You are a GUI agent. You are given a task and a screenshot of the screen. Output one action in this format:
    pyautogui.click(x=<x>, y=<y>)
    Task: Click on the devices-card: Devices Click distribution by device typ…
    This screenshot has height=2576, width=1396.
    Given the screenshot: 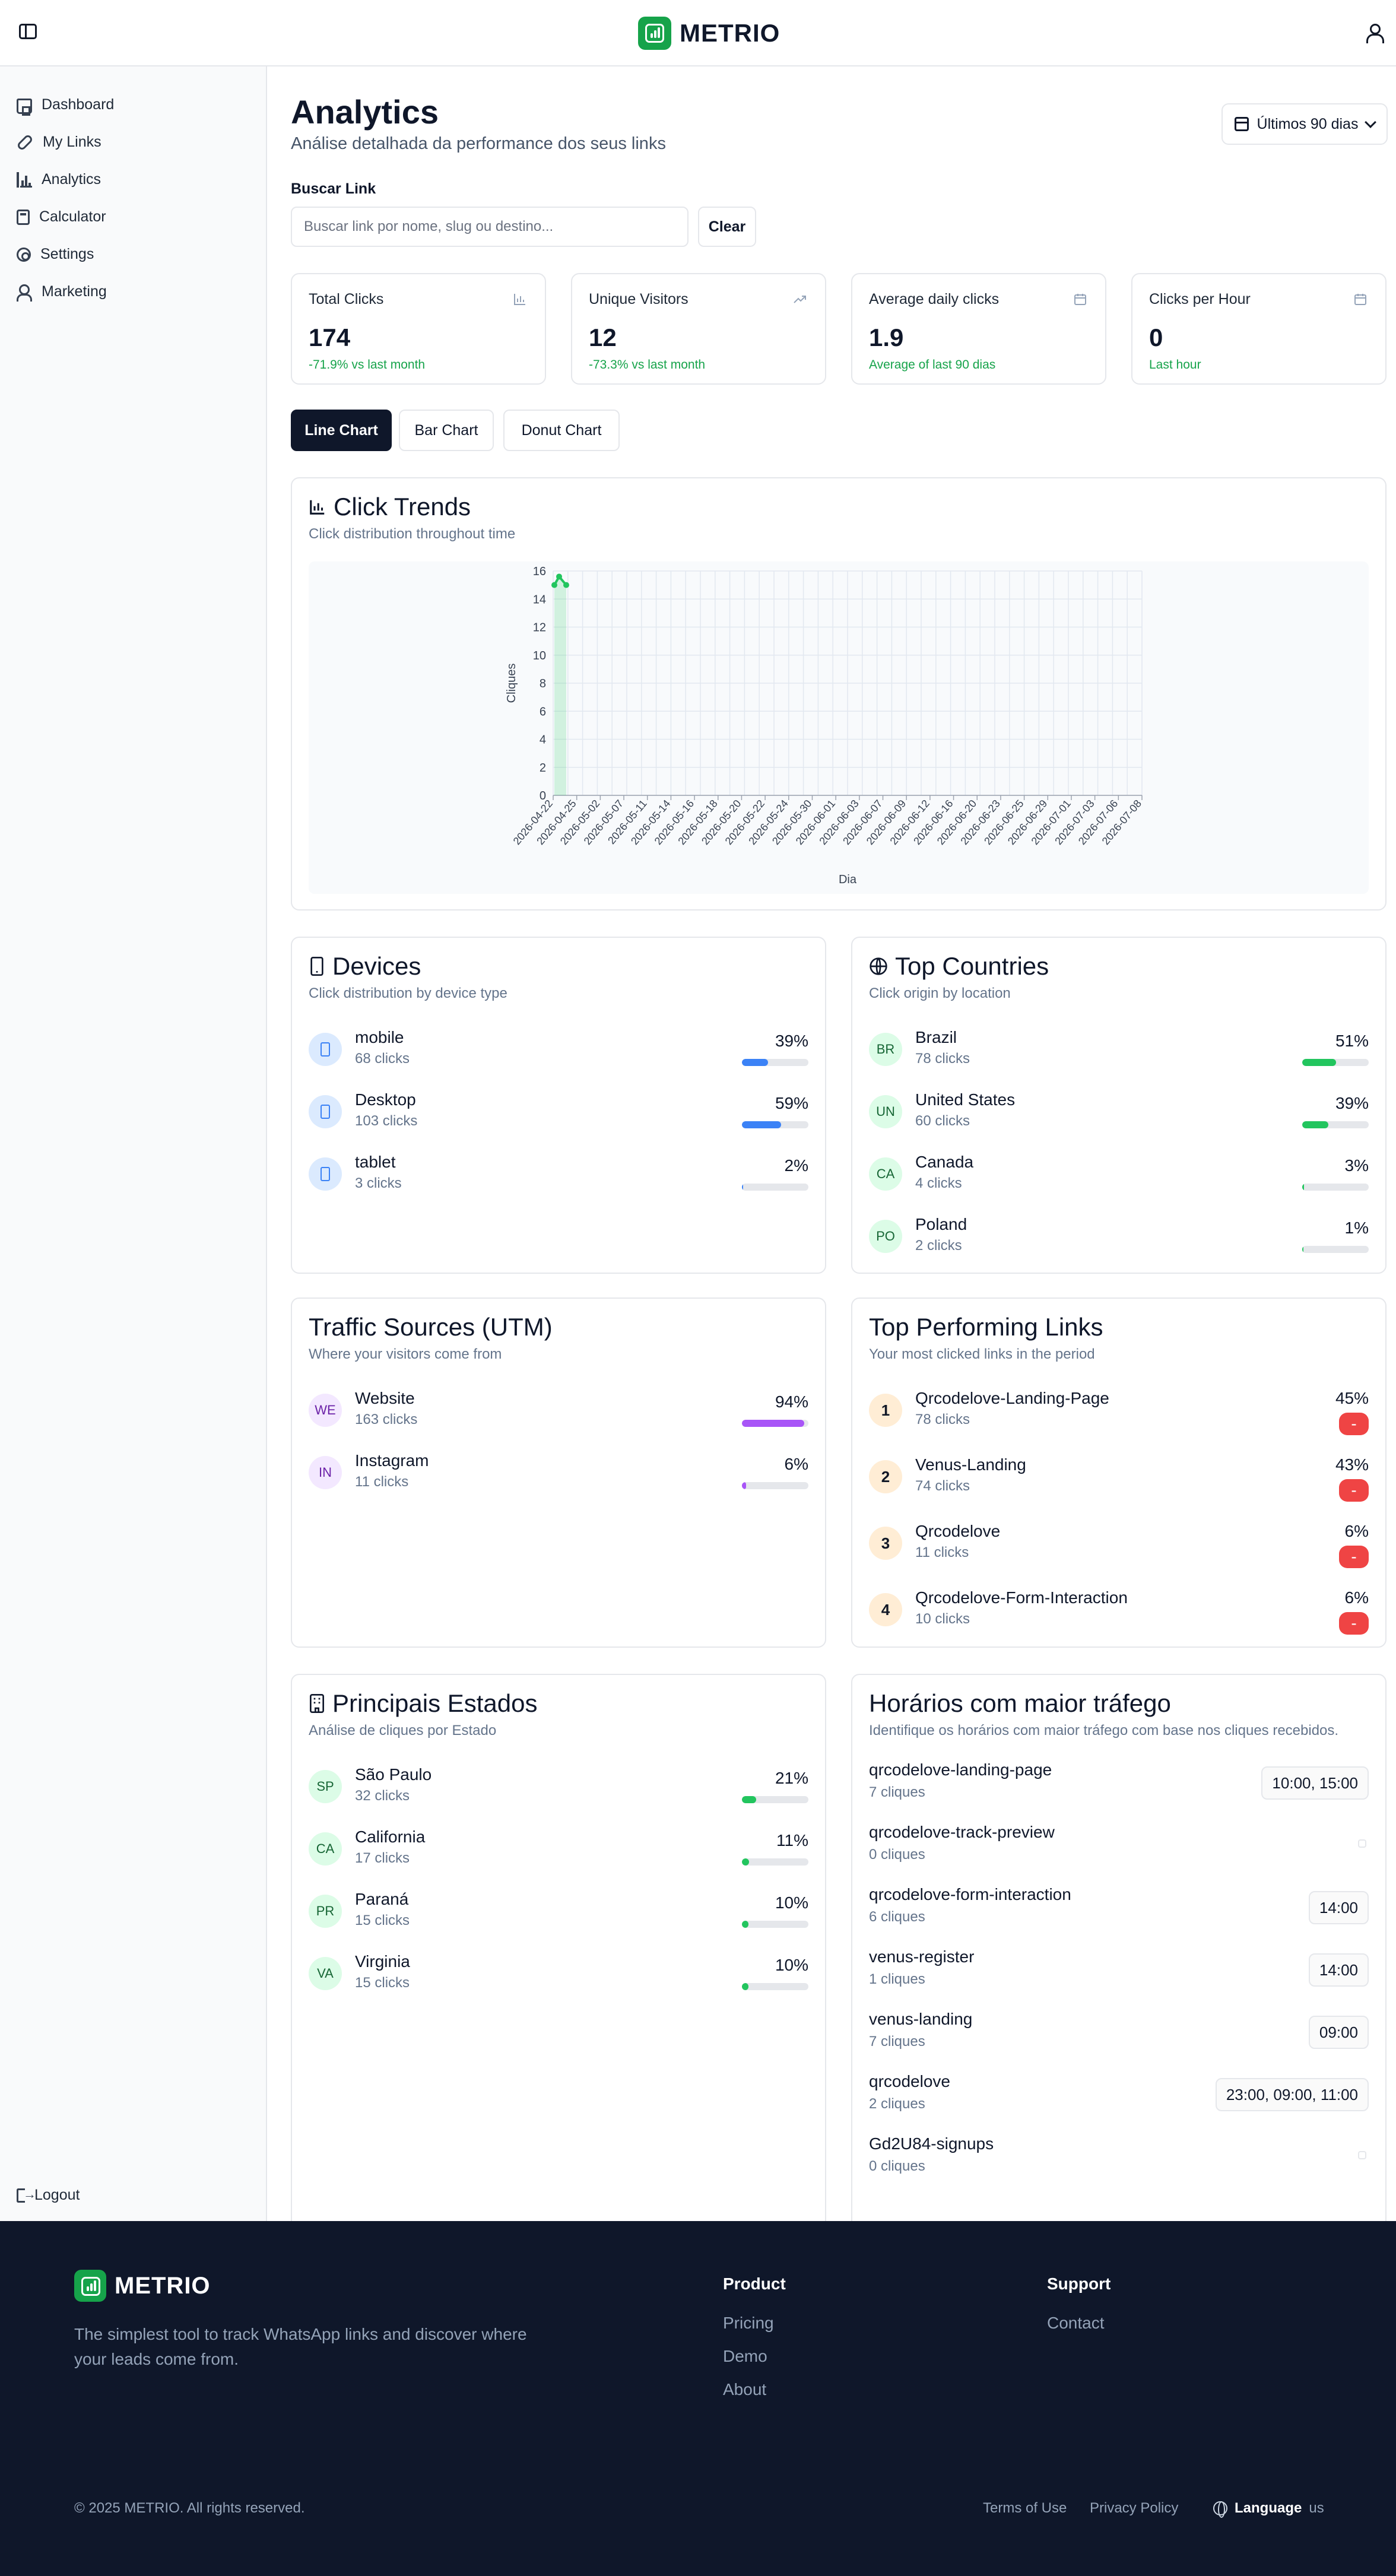 What is the action you would take?
    pyautogui.click(x=558, y=1105)
    